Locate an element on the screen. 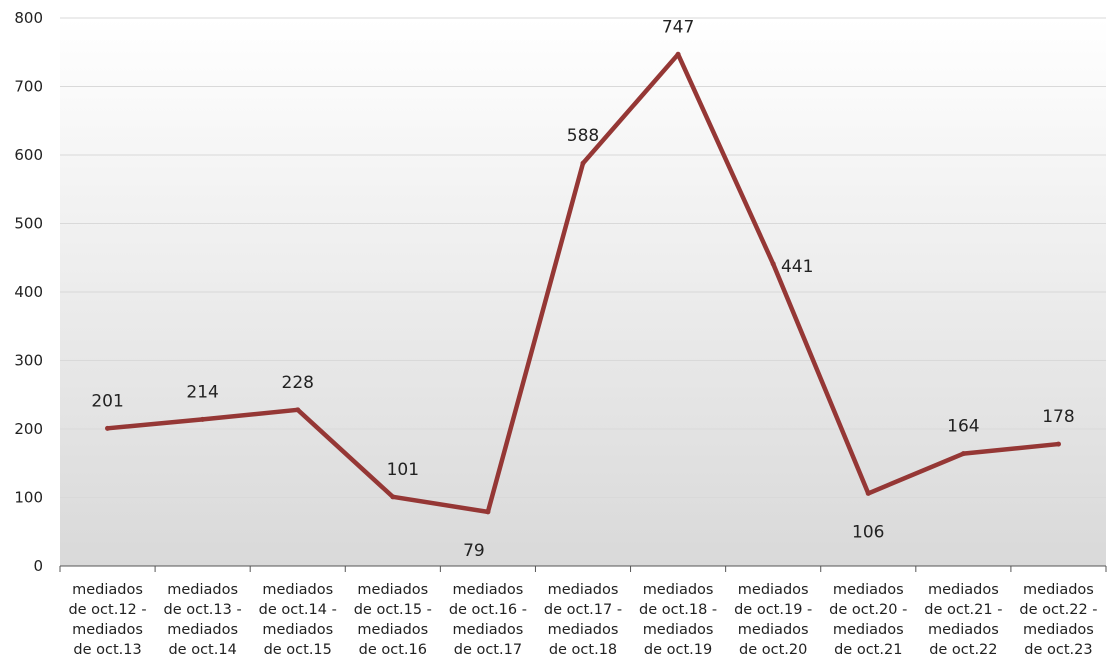 The height and width of the screenshot is (659, 1110). y-tick-label-700: 700 is located at coordinates (28, 87).